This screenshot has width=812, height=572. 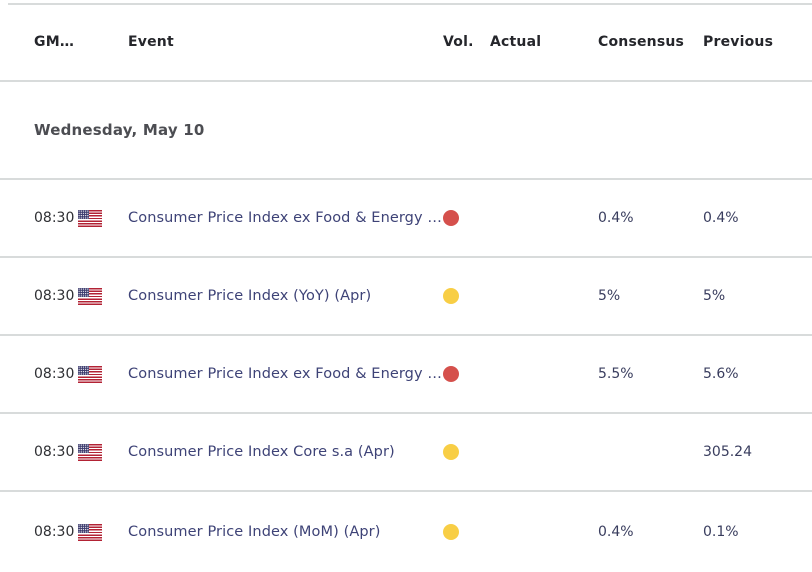 I want to click on column-header-vol: Vol., so click(x=458, y=42).